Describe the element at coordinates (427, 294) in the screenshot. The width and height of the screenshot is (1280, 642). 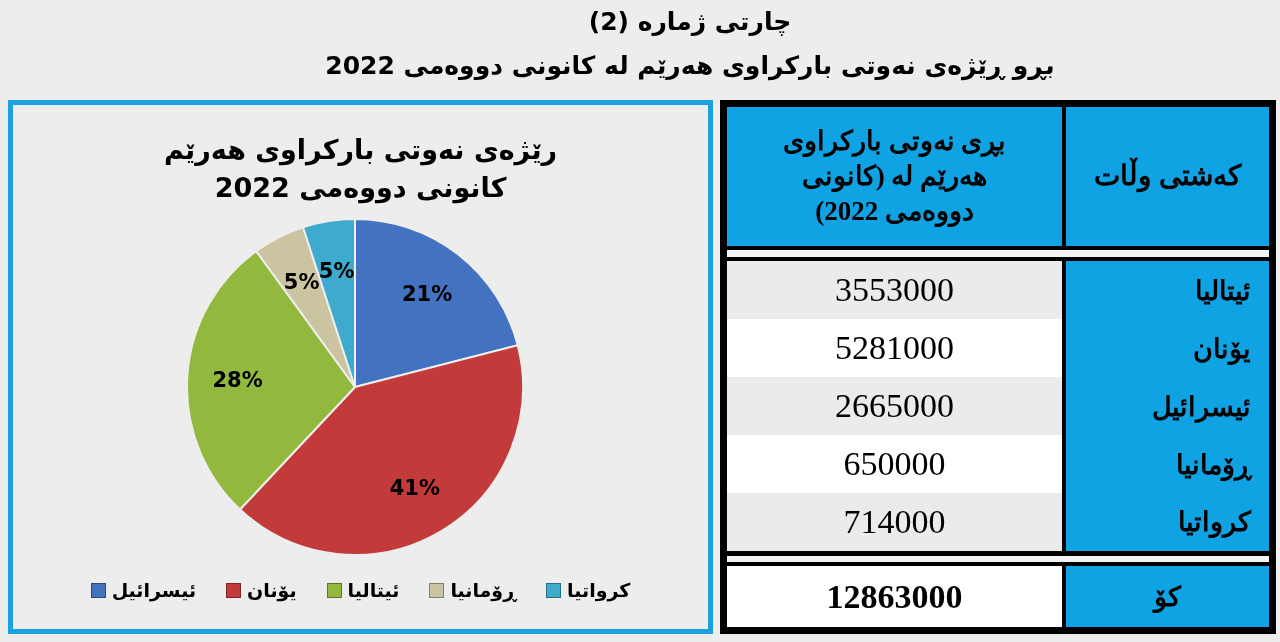
I see `data-label: 21%` at that location.